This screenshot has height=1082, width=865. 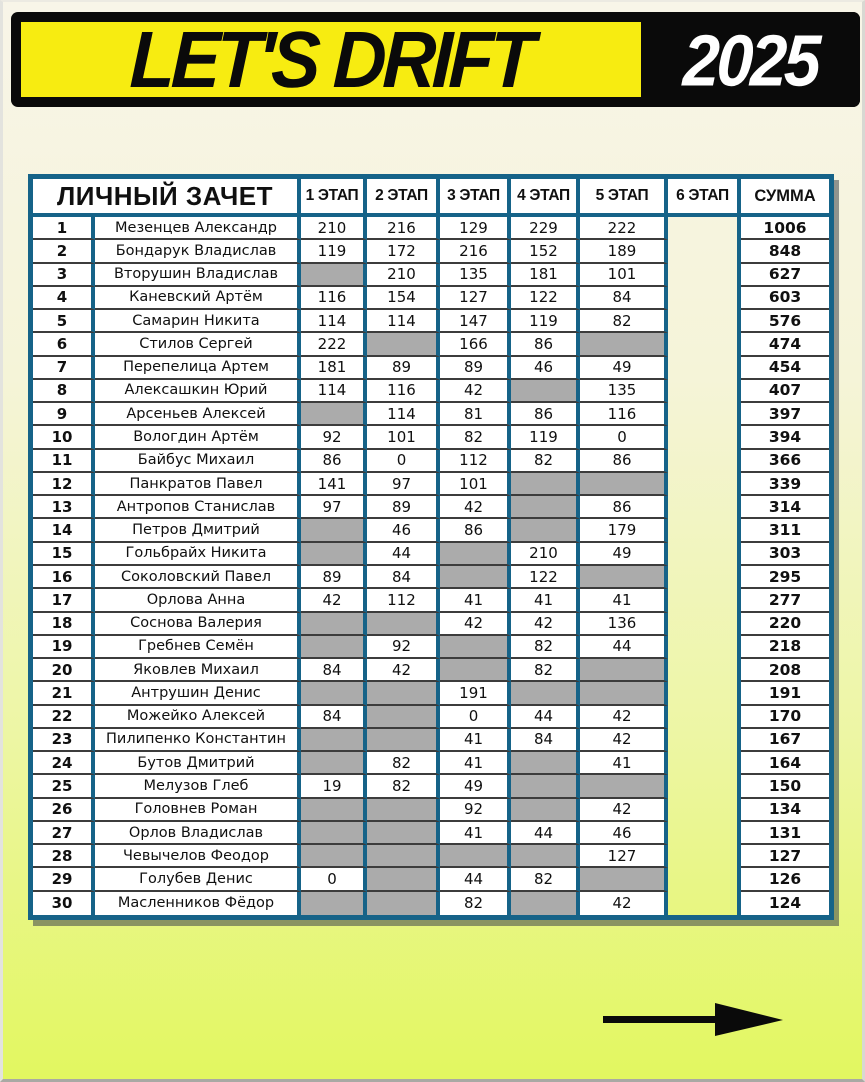 I want to click on stage-header-6: 6 ЭТАП, so click(x=704, y=198).